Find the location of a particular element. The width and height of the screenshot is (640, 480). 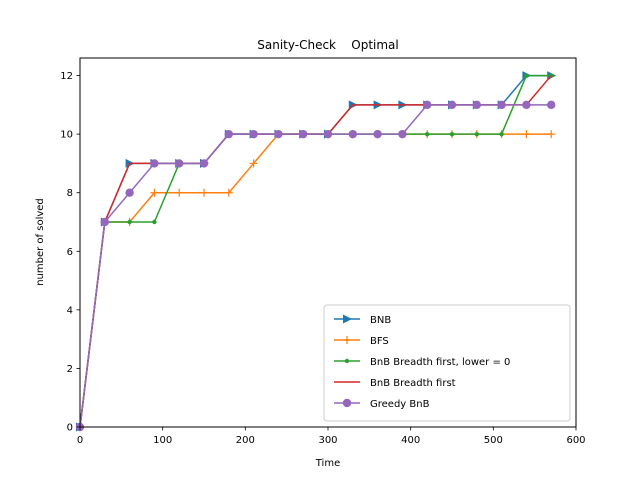

y-tick-label: 10 is located at coordinates (66, 135).